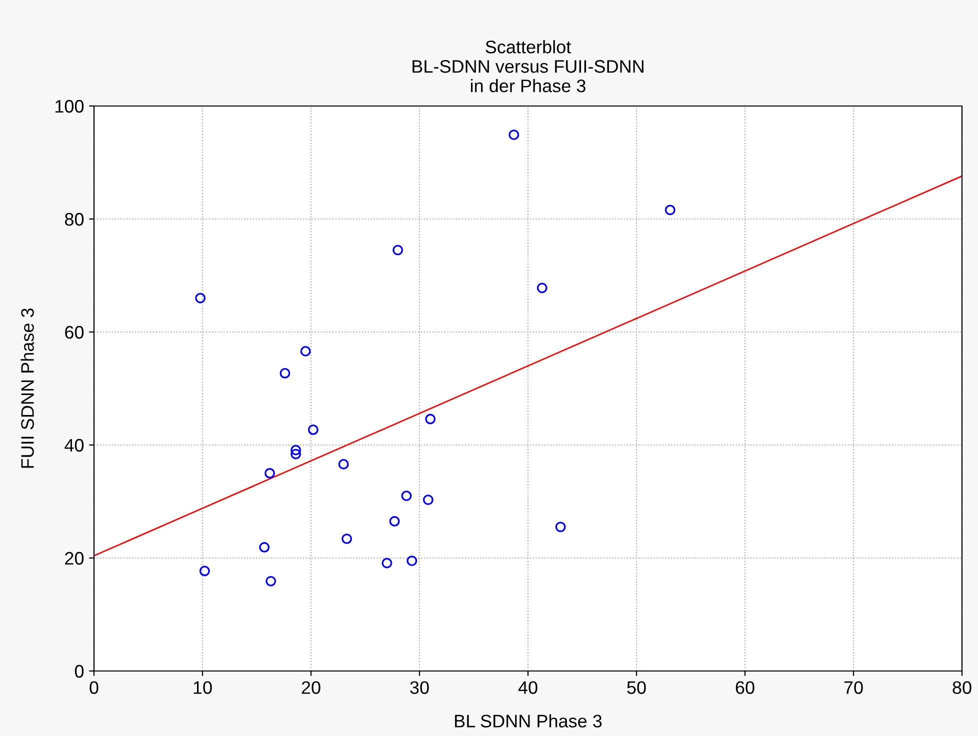 The width and height of the screenshot is (978, 736). What do you see at coordinates (27, 388) in the screenshot?
I see `y-axis-title: FUII SDNN Phase 3` at bounding box center [27, 388].